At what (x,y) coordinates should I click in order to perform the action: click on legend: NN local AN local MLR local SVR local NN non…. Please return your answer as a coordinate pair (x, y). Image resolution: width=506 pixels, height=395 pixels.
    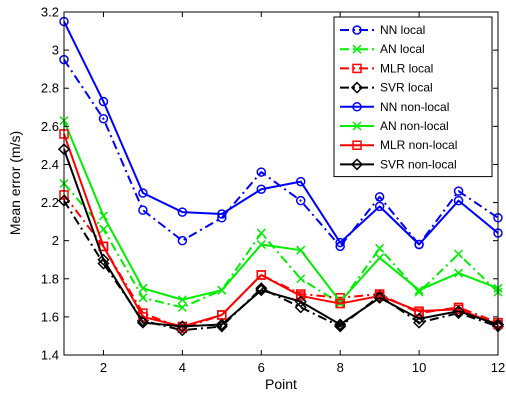
    Looking at the image, I should click on (413, 97).